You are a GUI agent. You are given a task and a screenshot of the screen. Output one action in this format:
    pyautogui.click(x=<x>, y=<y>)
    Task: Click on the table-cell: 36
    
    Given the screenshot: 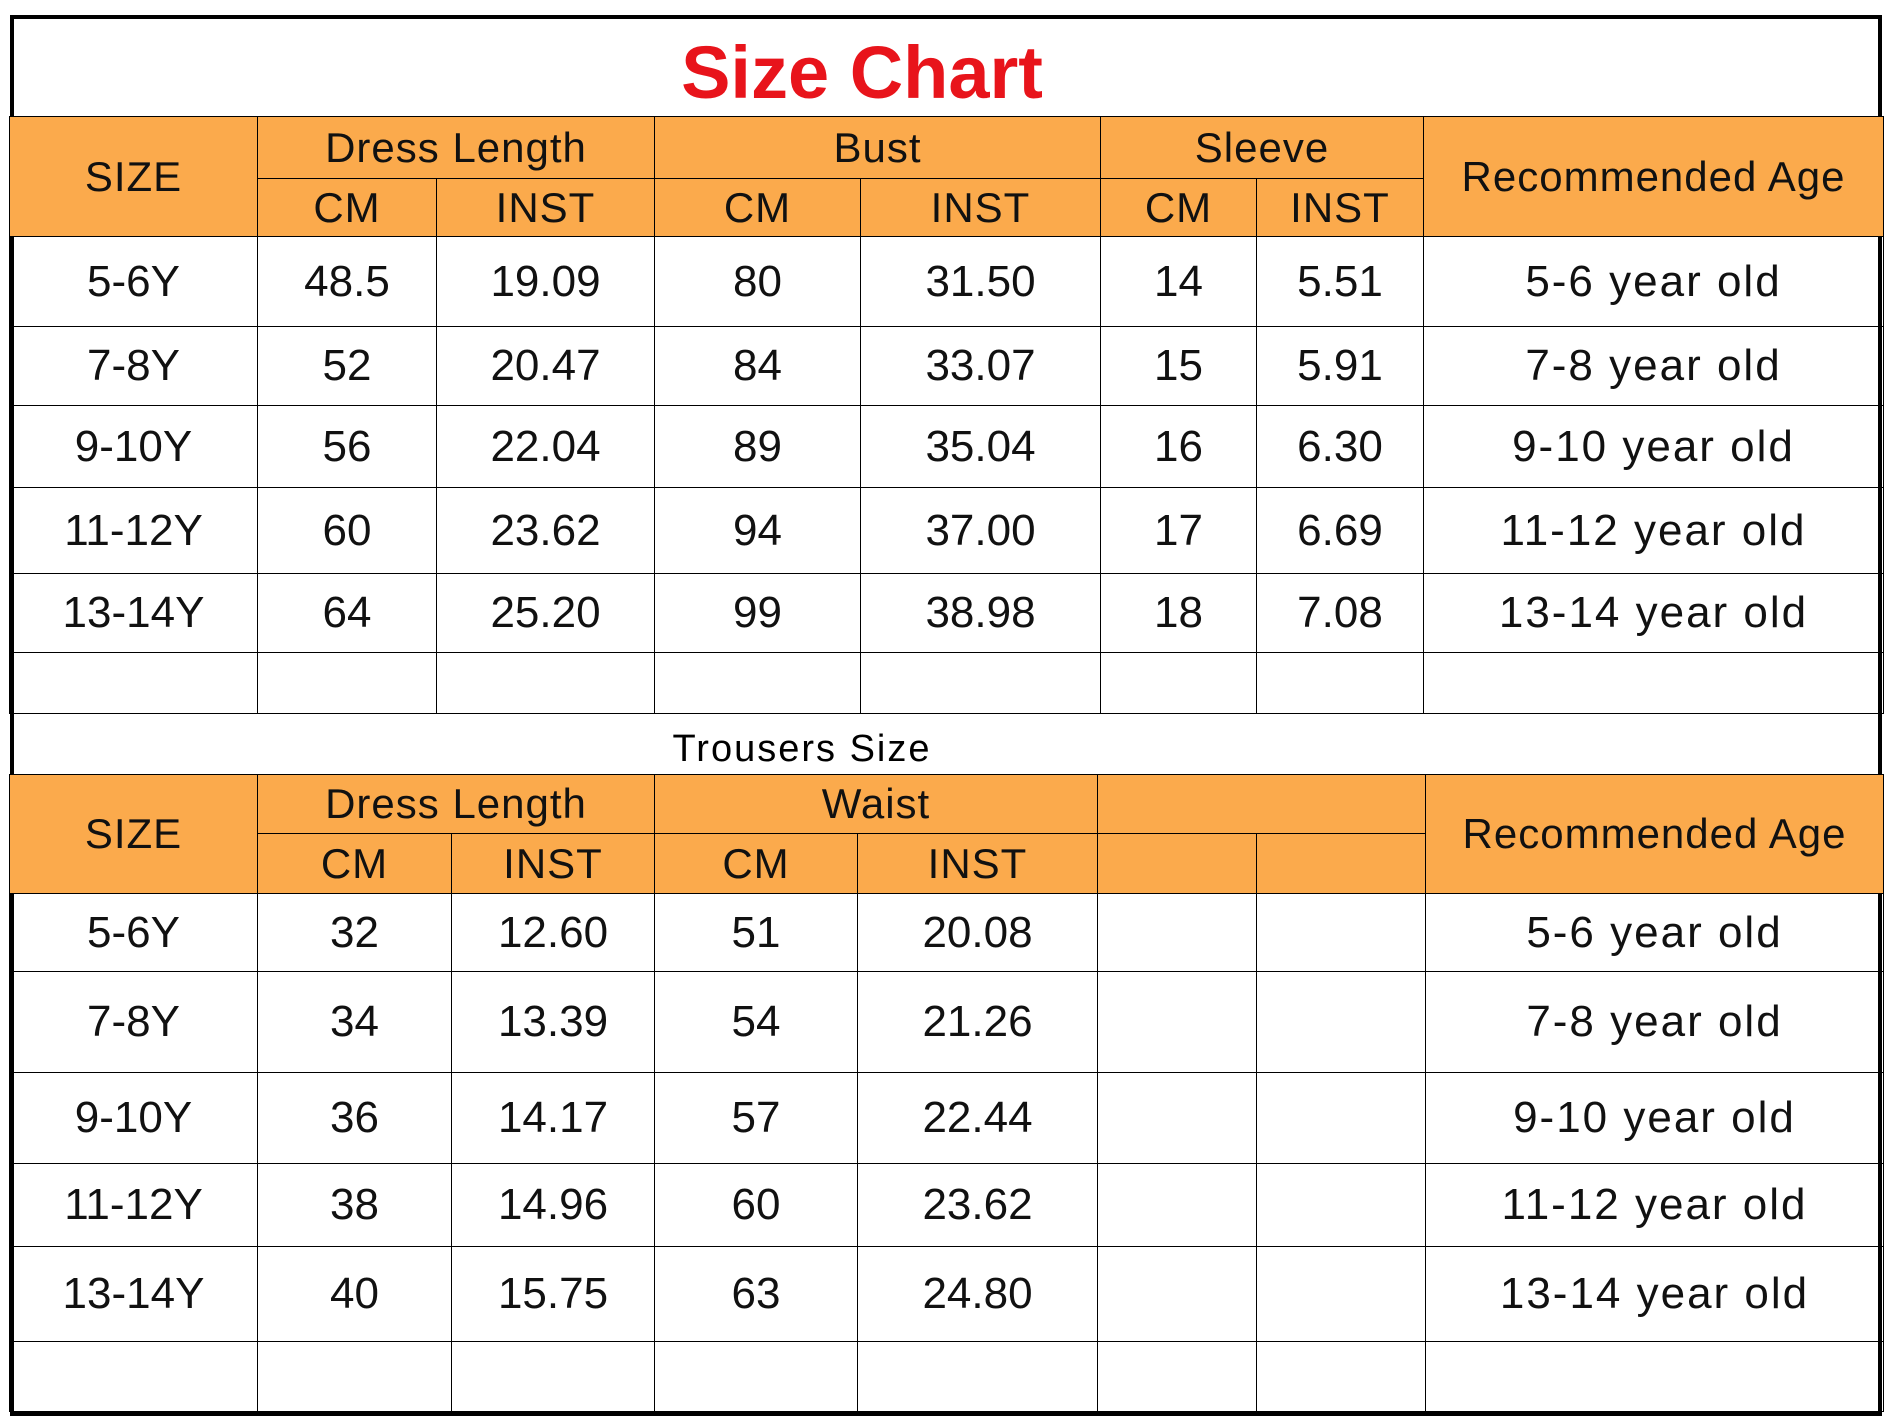 What is the action you would take?
    pyautogui.click(x=354, y=1118)
    